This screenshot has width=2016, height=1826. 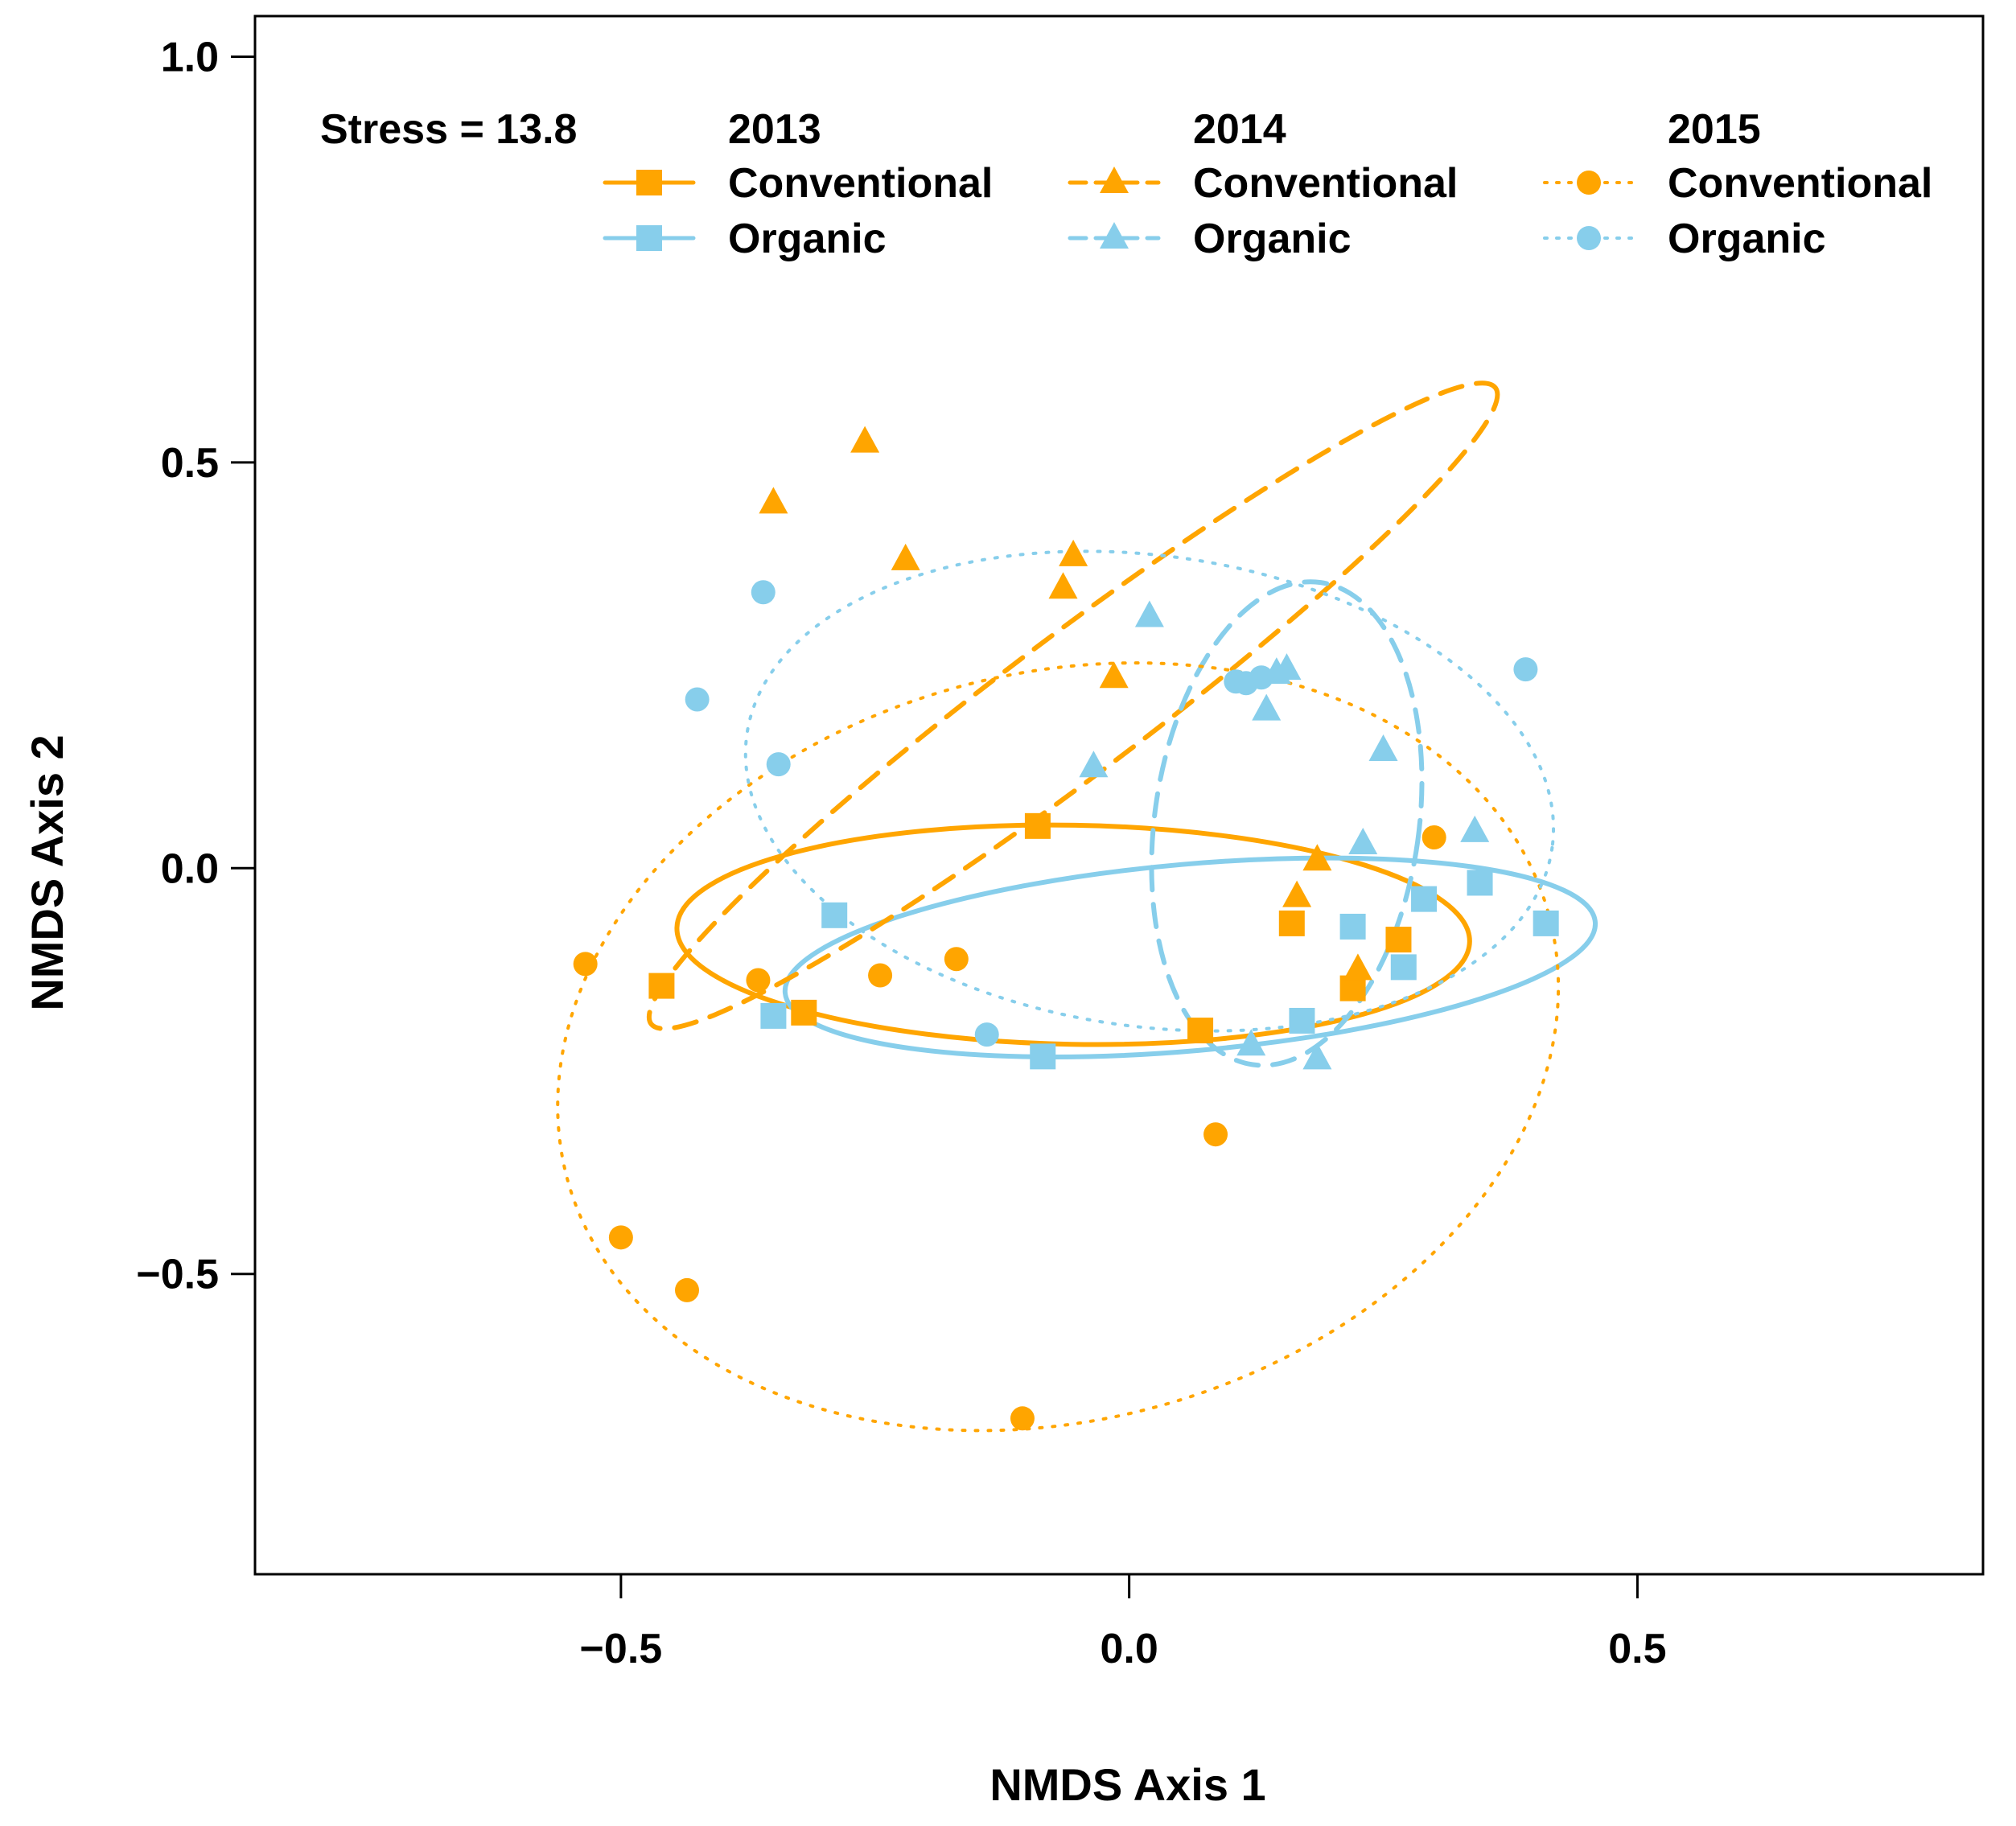 What do you see at coordinates (1273, 239) in the screenshot?
I see `legend-label-2014-organic: Organic` at bounding box center [1273, 239].